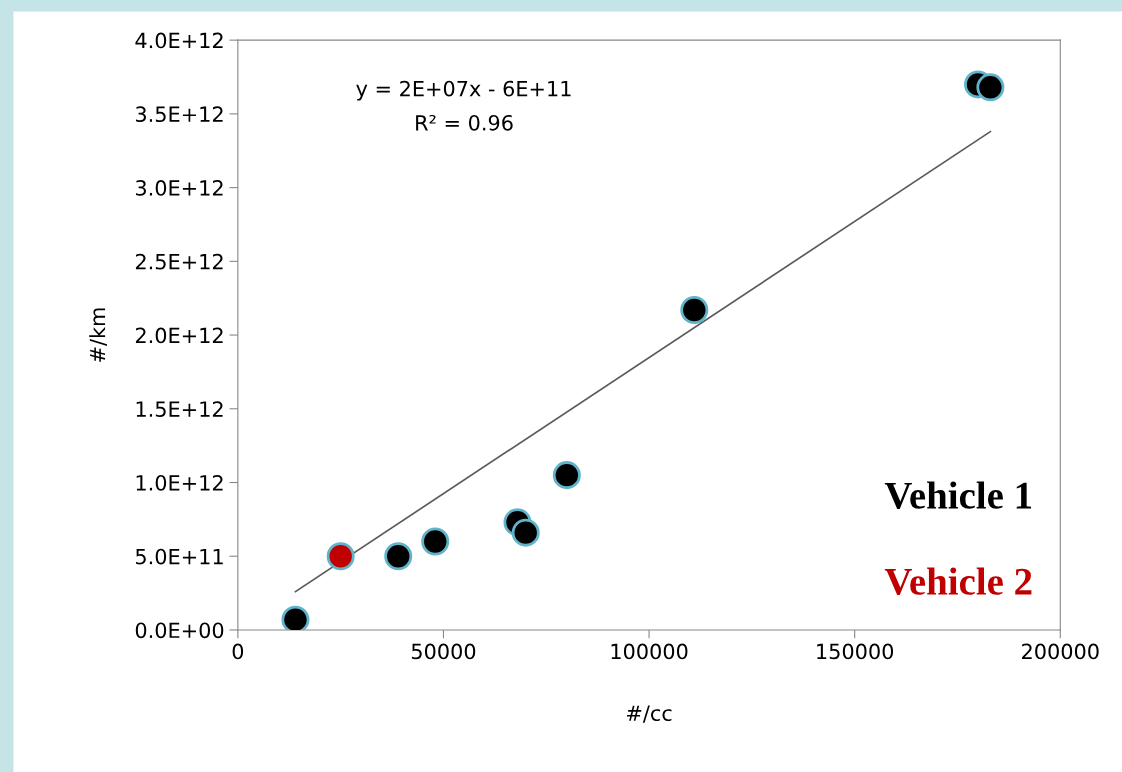 This screenshot has height=772, width=1122. I want to click on annotation: y = 2E+07x - 6E+11, so click(463, 90).